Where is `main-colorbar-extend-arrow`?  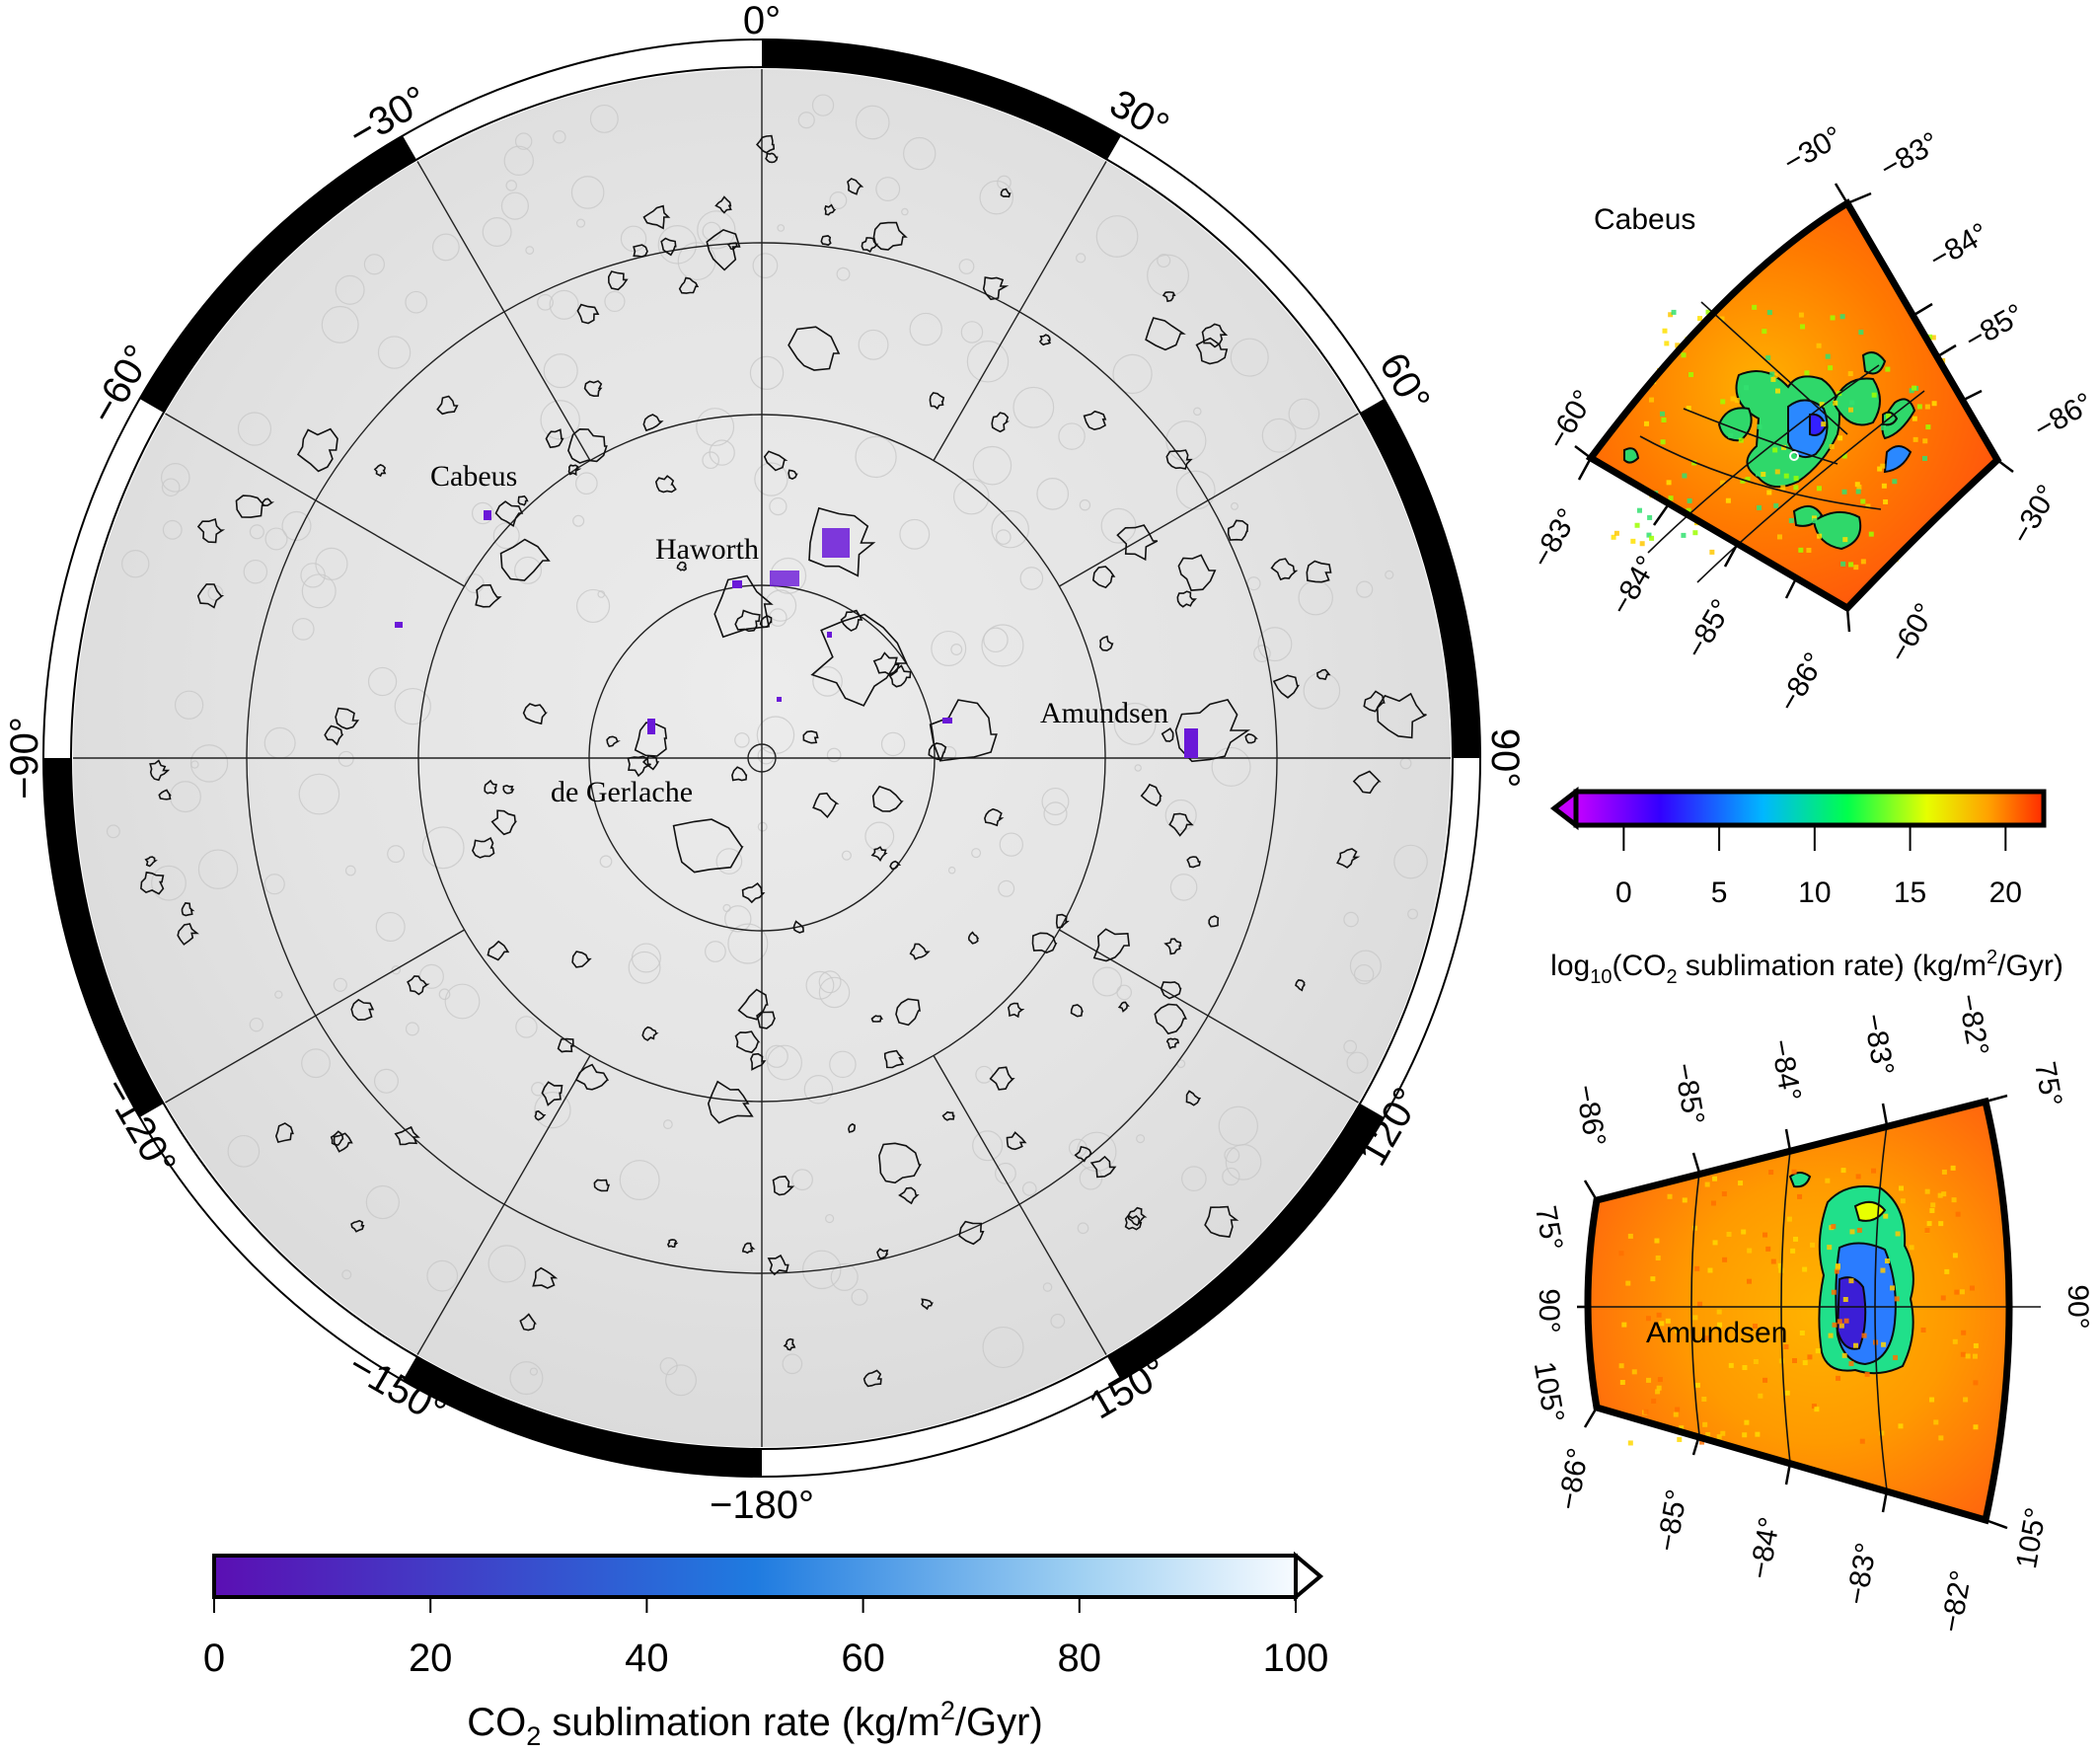 main-colorbar-extend-arrow is located at coordinates (1309, 1577).